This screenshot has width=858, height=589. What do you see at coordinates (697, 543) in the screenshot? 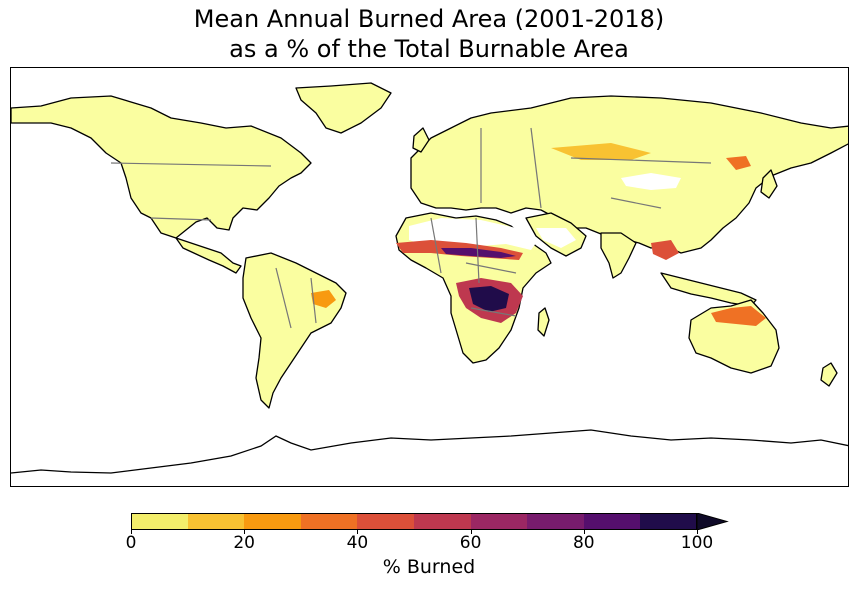
I see `colorbar-tick-label: 100` at bounding box center [697, 543].